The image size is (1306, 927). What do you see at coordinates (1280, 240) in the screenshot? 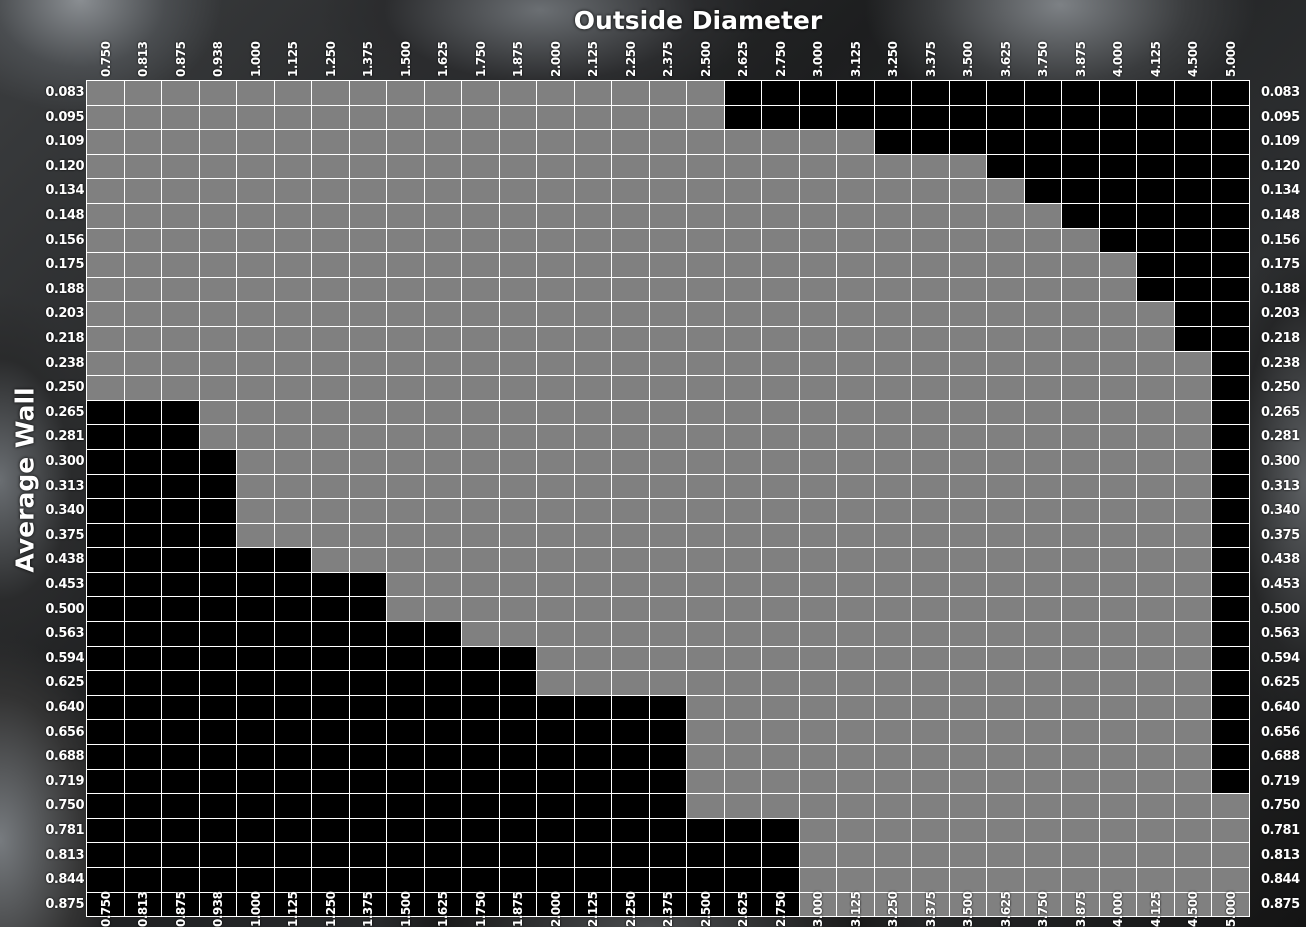
I see `y-tick-label-right: 0.156` at bounding box center [1280, 240].